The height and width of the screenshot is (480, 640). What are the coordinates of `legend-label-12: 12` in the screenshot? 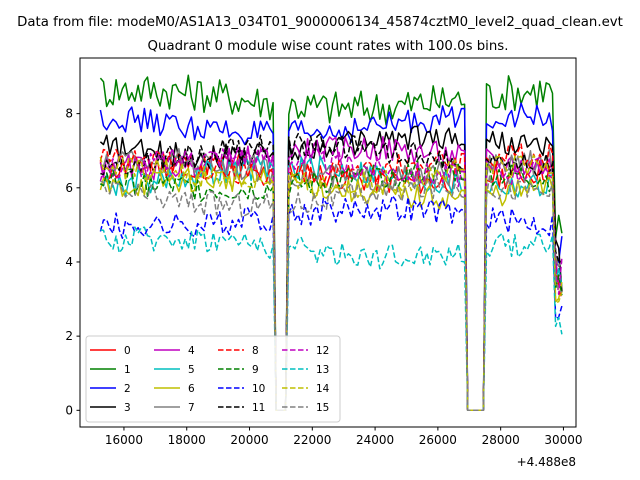 It's located at (322, 351).